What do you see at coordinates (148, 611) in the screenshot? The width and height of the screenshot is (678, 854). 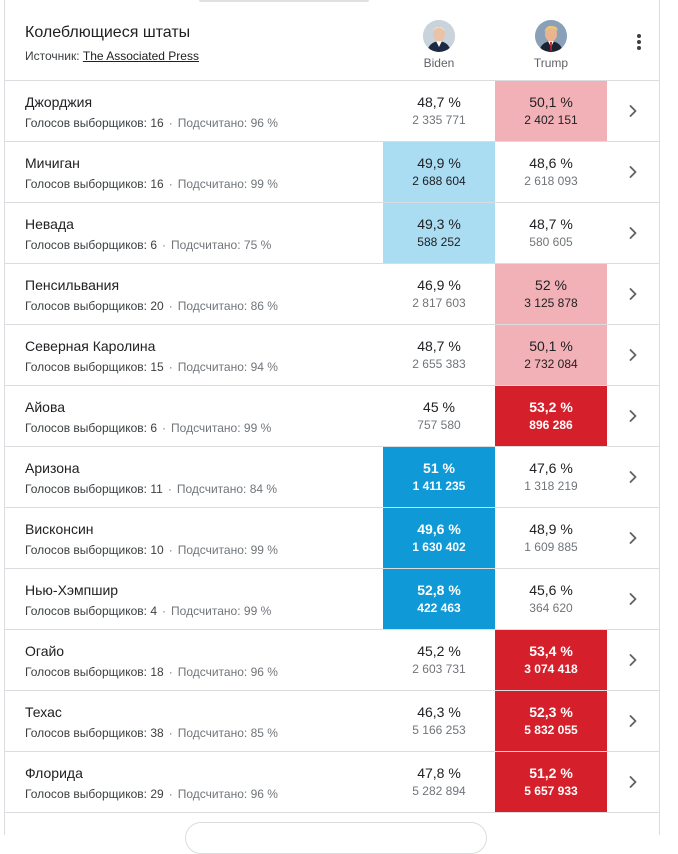 I see `state-meta: Голосов выборщиков: 4 · Подсчитано: 99 %` at bounding box center [148, 611].